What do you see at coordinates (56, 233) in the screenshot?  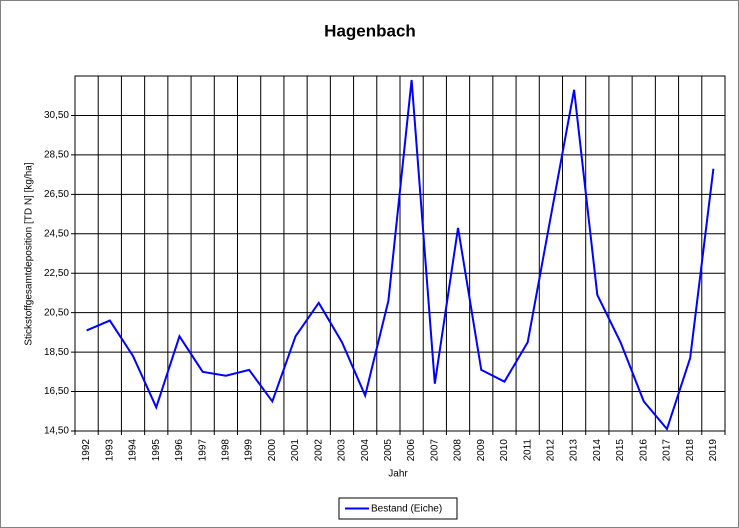 I see `y-tick-label: 24,50` at bounding box center [56, 233].